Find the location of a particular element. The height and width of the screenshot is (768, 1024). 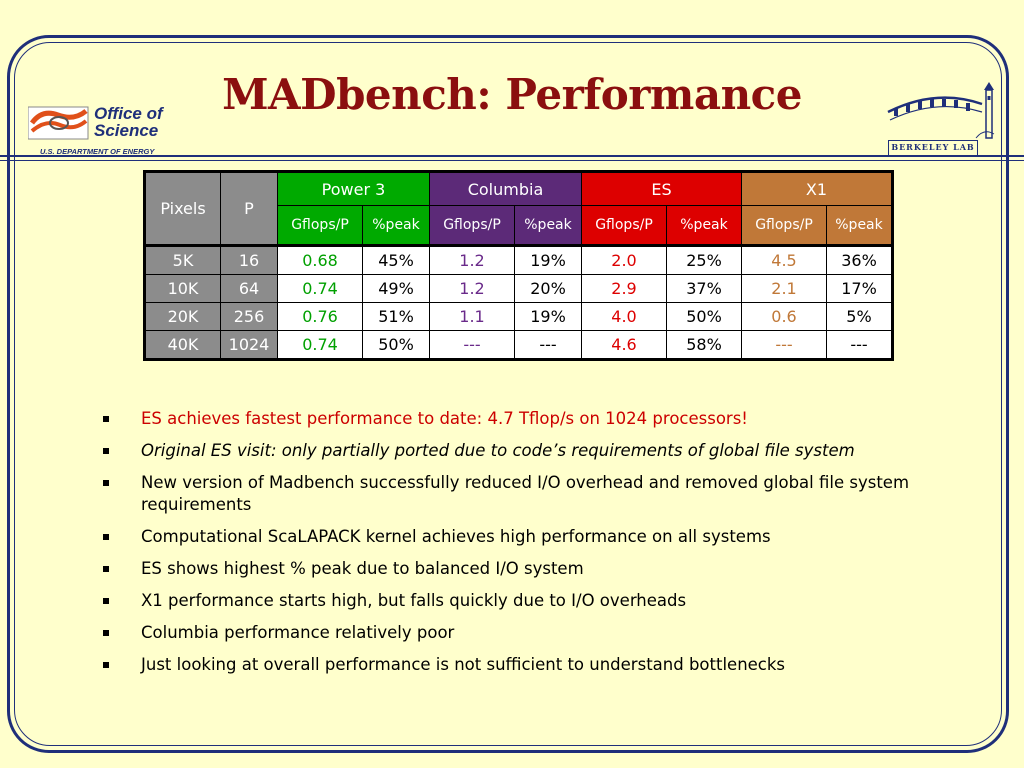

cell-power3-peak: 49% is located at coordinates (396, 288).